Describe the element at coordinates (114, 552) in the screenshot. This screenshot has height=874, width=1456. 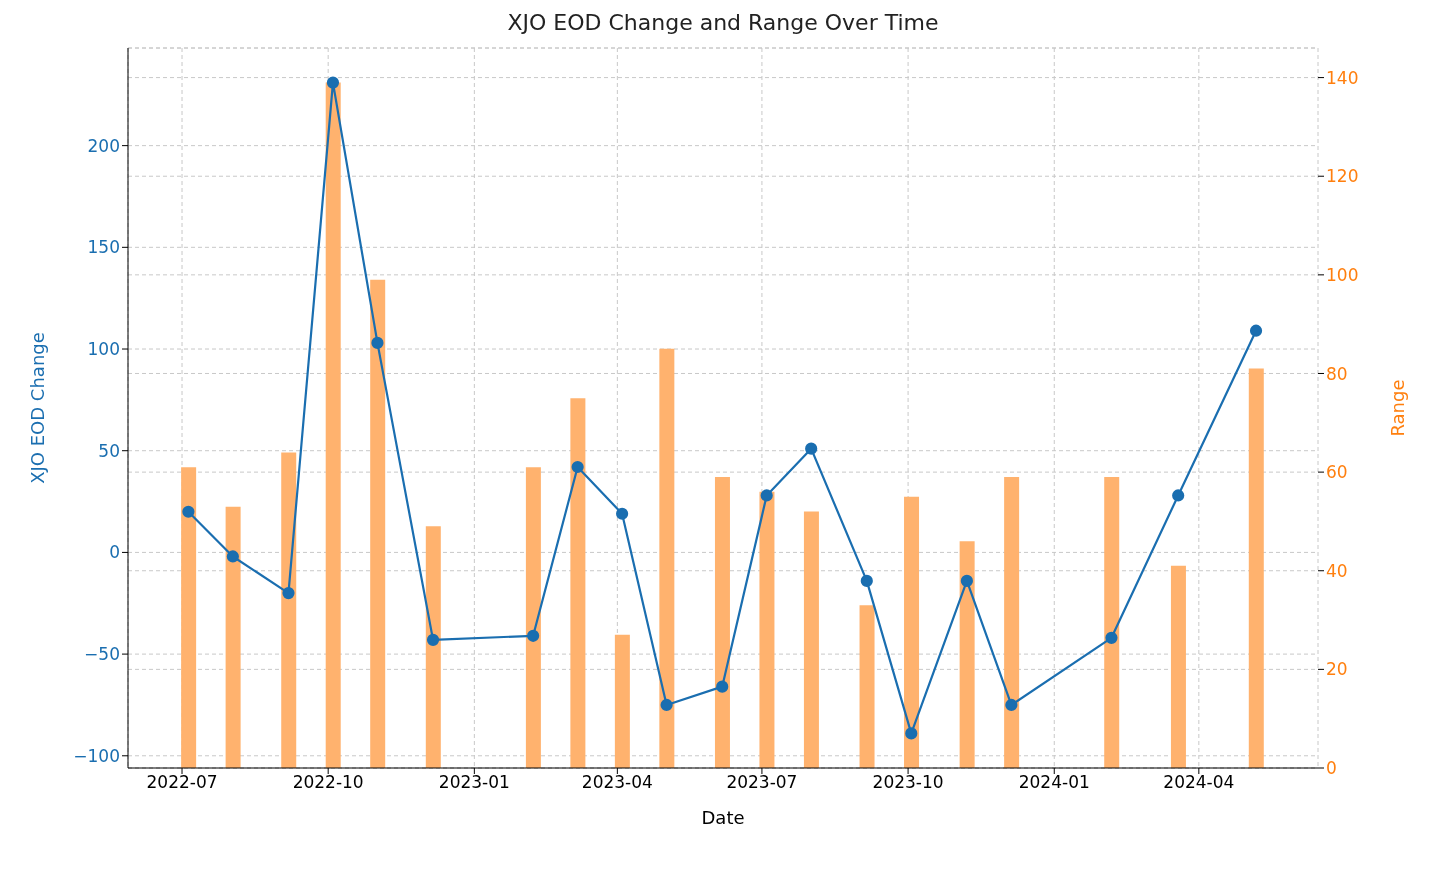
I see `y-tick-label: 0` at that location.